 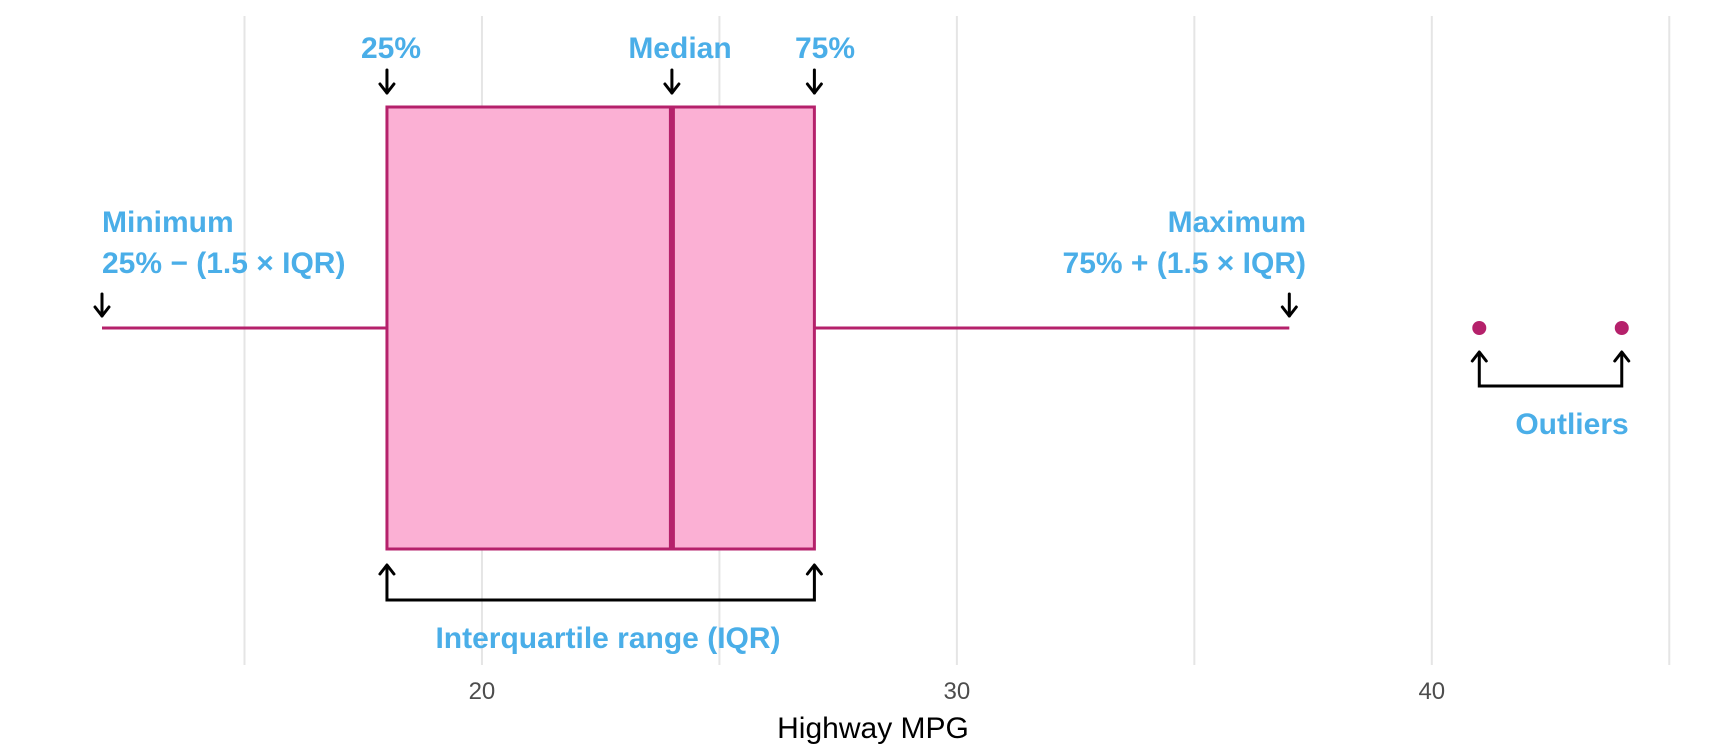 What do you see at coordinates (1289, 305) in the screenshot?
I see `maximum-arrow` at bounding box center [1289, 305].